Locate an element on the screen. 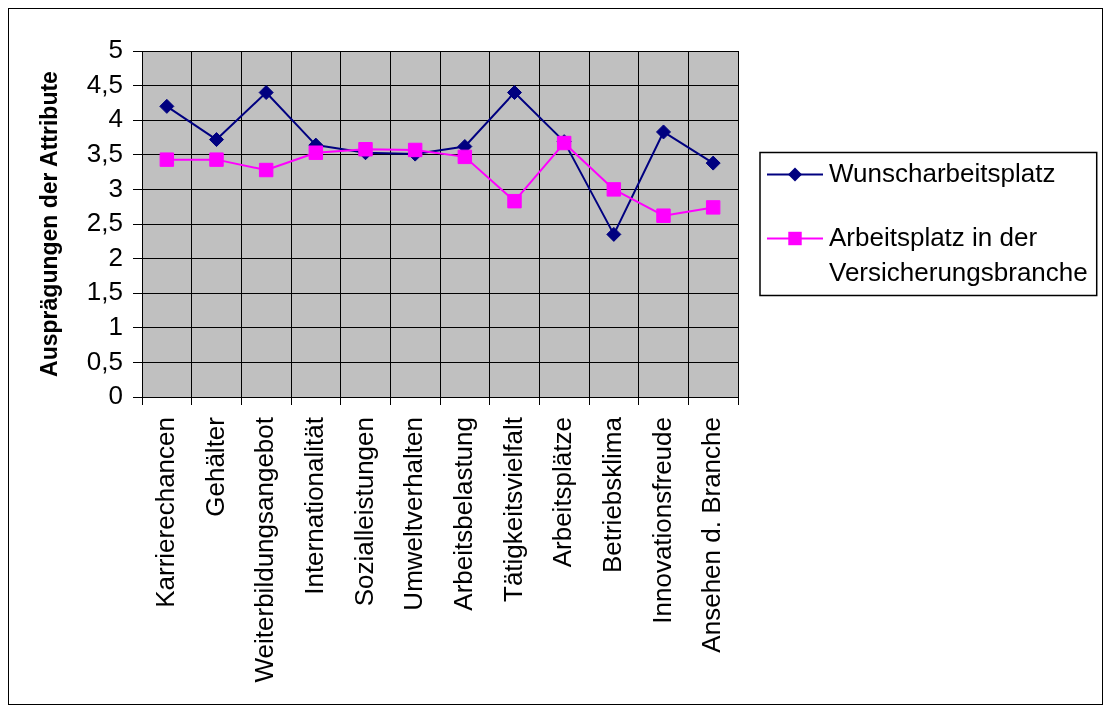 The height and width of the screenshot is (713, 1111). x-tick-label: Arbeitsplätze is located at coordinates (562, 492).